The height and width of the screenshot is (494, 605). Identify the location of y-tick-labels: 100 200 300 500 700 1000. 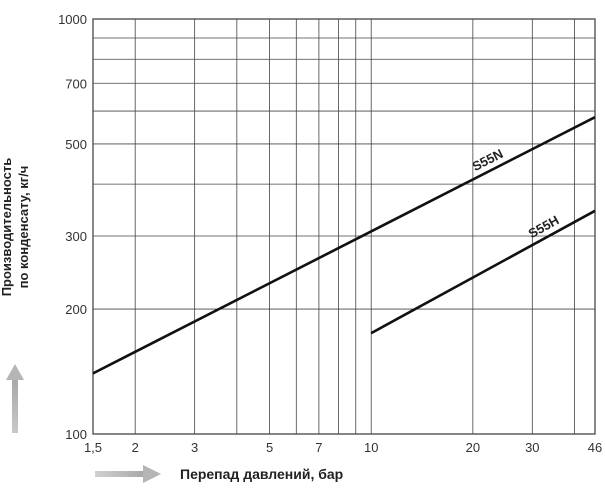
(72, 227).